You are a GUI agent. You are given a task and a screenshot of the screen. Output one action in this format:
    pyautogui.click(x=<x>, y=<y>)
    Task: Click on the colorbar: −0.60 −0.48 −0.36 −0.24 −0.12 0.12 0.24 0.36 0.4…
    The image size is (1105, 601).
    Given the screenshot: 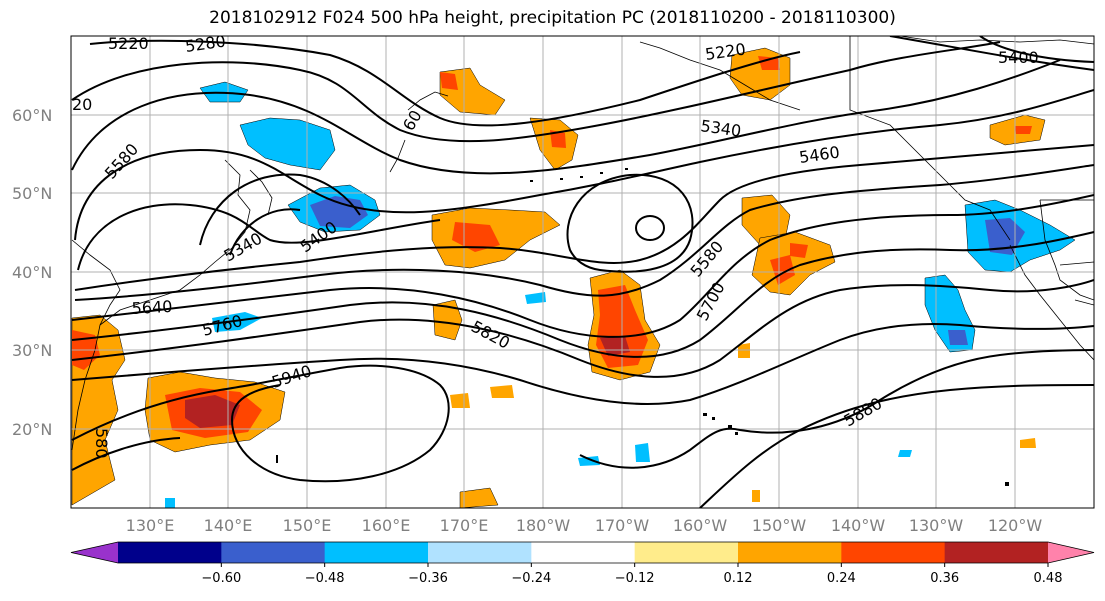 What is the action you would take?
    pyautogui.click(x=582, y=563)
    